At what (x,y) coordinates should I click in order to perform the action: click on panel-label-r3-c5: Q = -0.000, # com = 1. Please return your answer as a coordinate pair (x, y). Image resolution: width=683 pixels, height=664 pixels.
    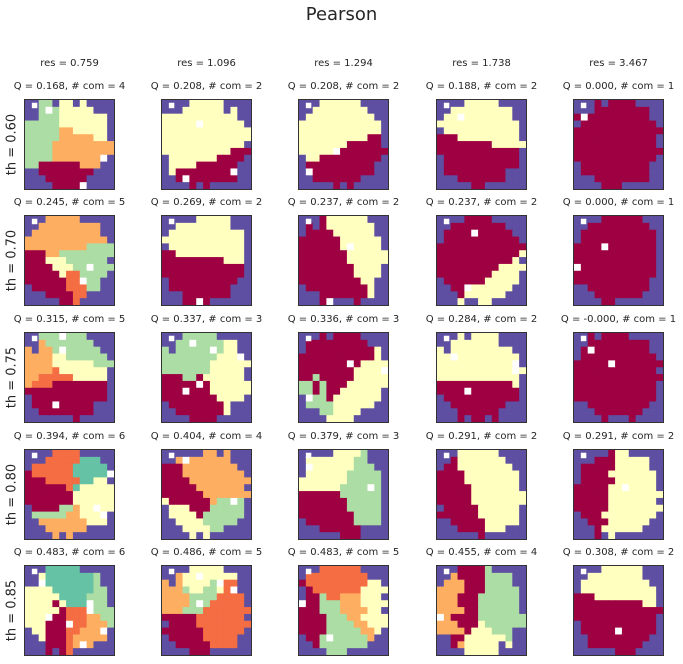
    Looking at the image, I should click on (618, 319).